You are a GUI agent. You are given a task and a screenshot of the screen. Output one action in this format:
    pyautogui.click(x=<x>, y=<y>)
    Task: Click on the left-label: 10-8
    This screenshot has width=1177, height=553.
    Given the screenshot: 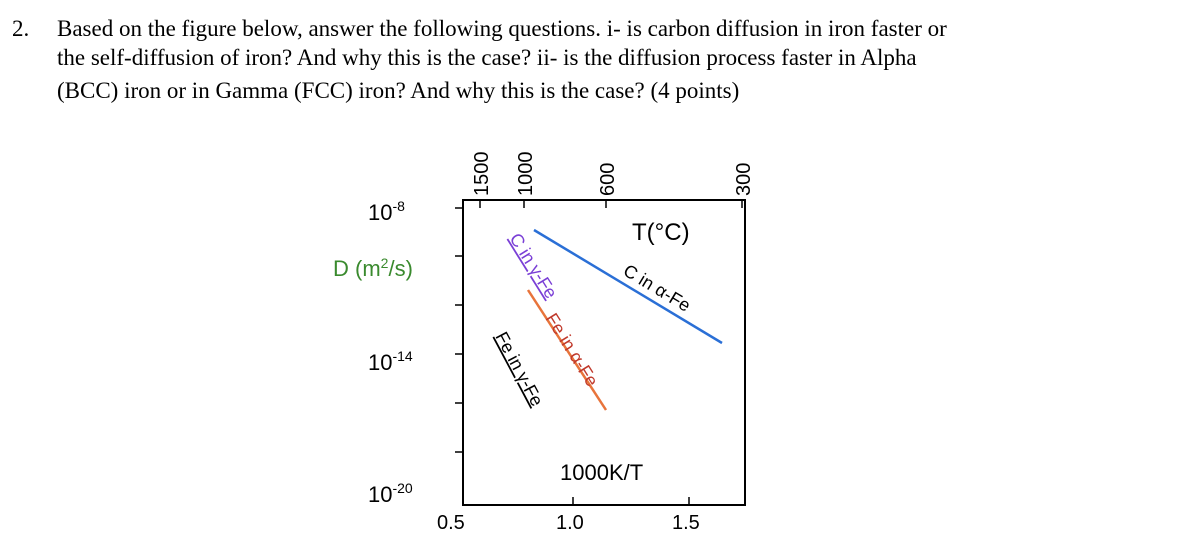 What is the action you would take?
    pyautogui.click(x=386, y=211)
    